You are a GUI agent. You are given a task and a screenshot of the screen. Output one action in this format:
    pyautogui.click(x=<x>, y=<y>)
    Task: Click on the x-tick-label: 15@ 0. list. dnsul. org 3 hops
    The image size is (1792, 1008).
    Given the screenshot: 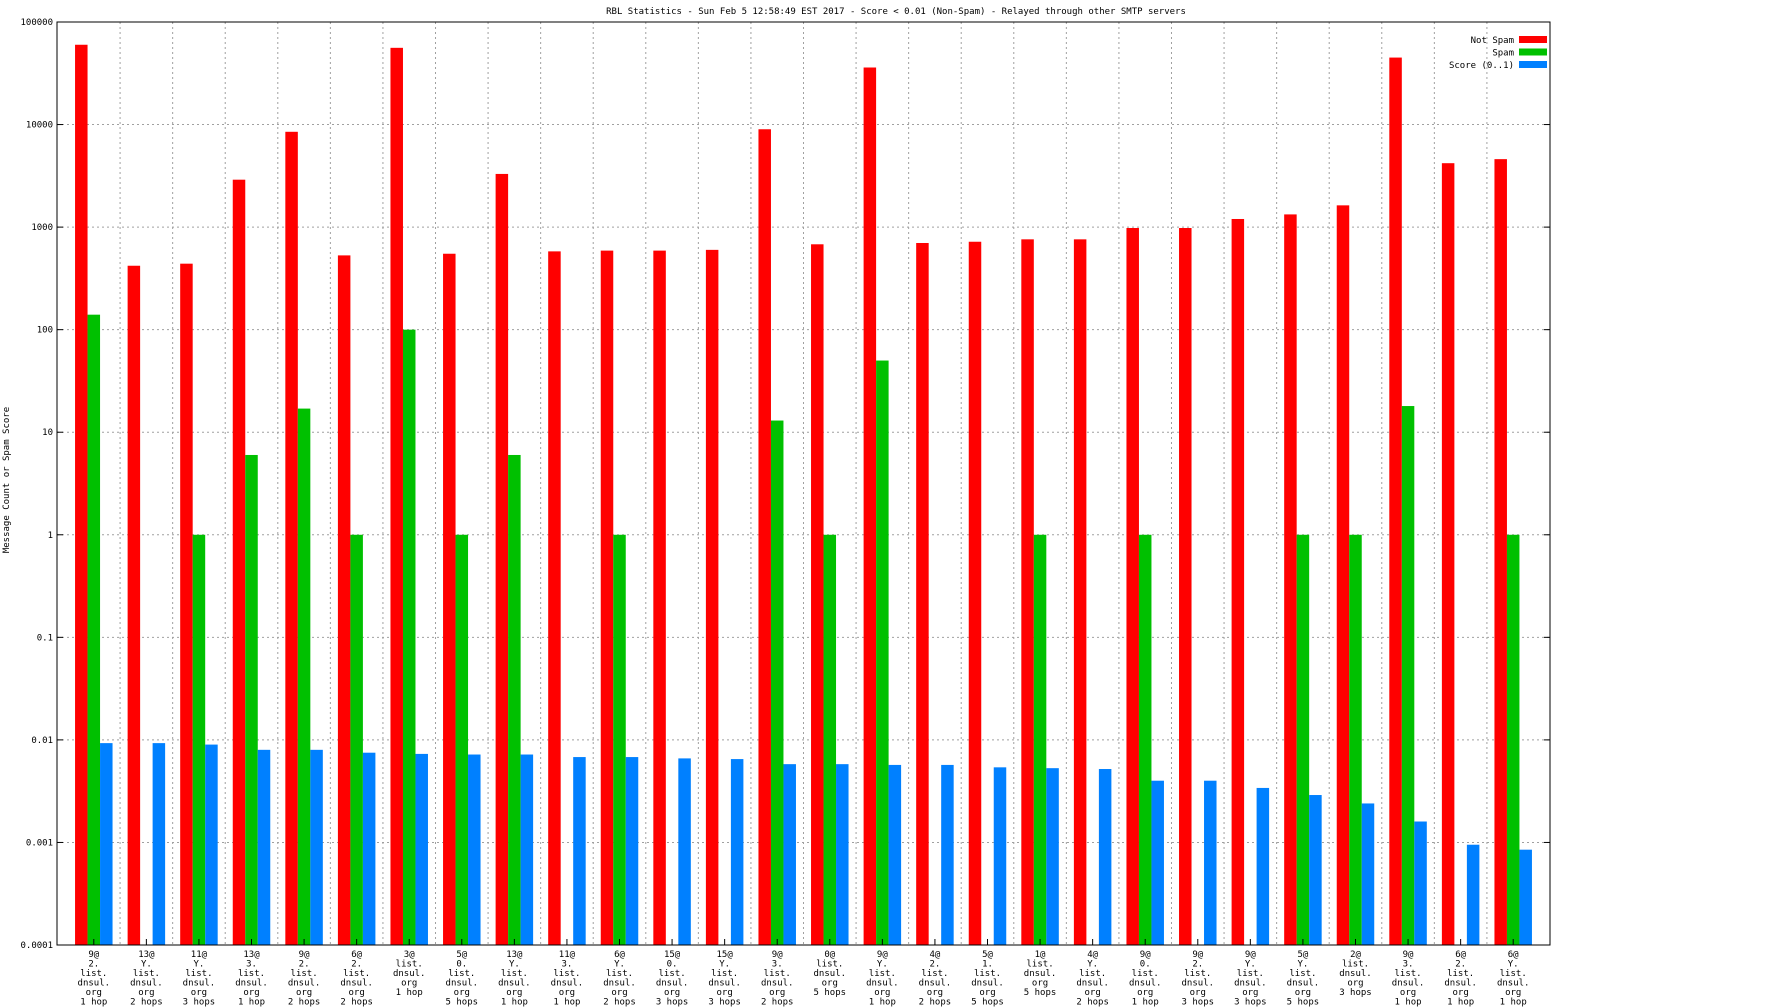 What is the action you would take?
    pyautogui.click(x=672, y=979)
    